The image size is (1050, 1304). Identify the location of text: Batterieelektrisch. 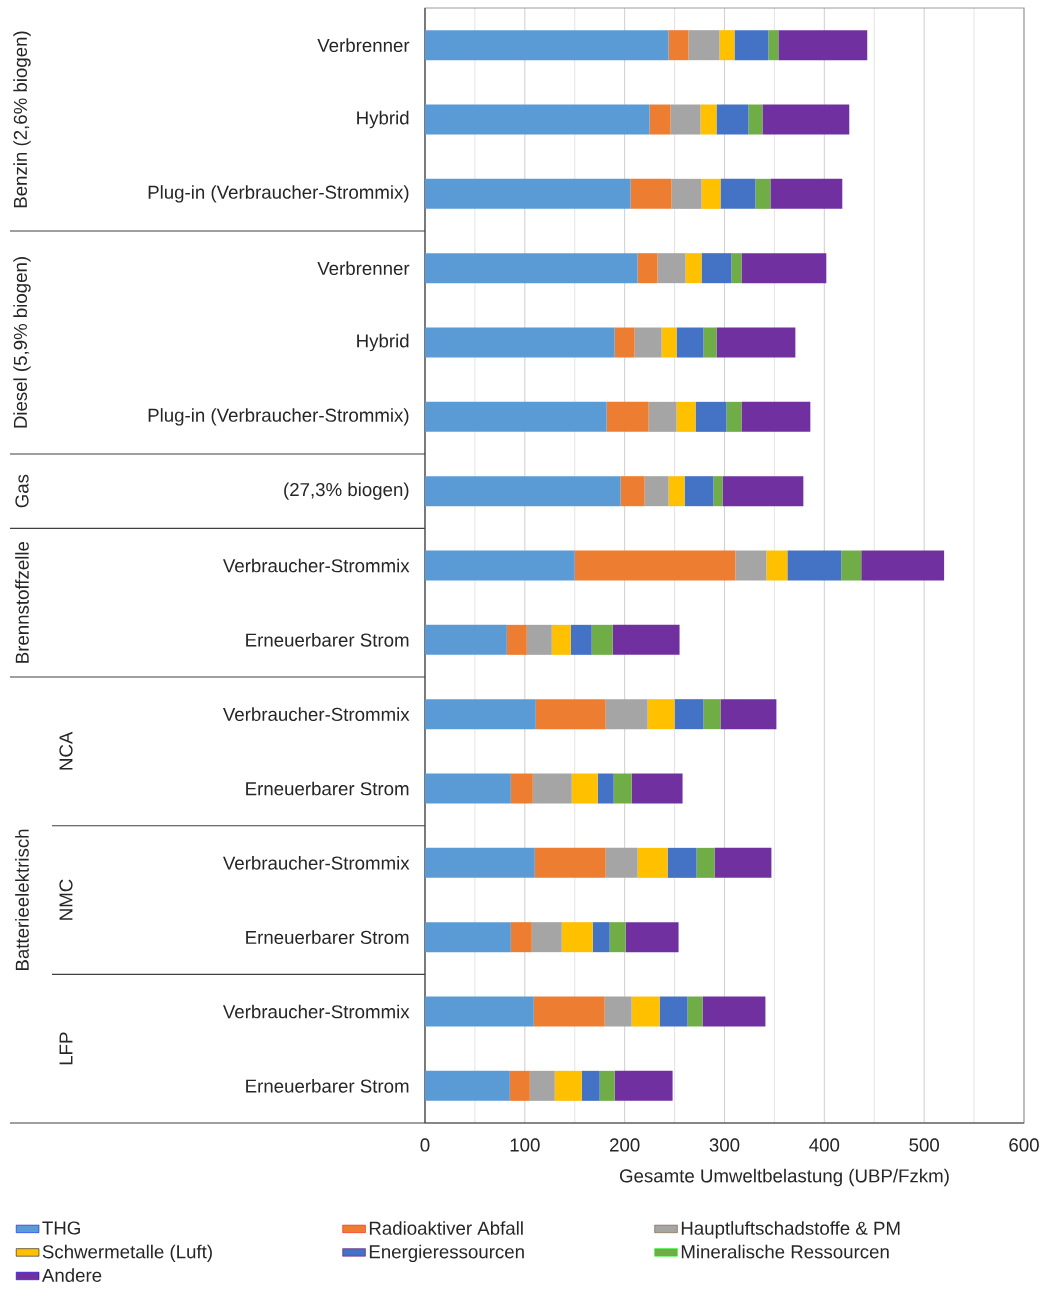
(22, 900).